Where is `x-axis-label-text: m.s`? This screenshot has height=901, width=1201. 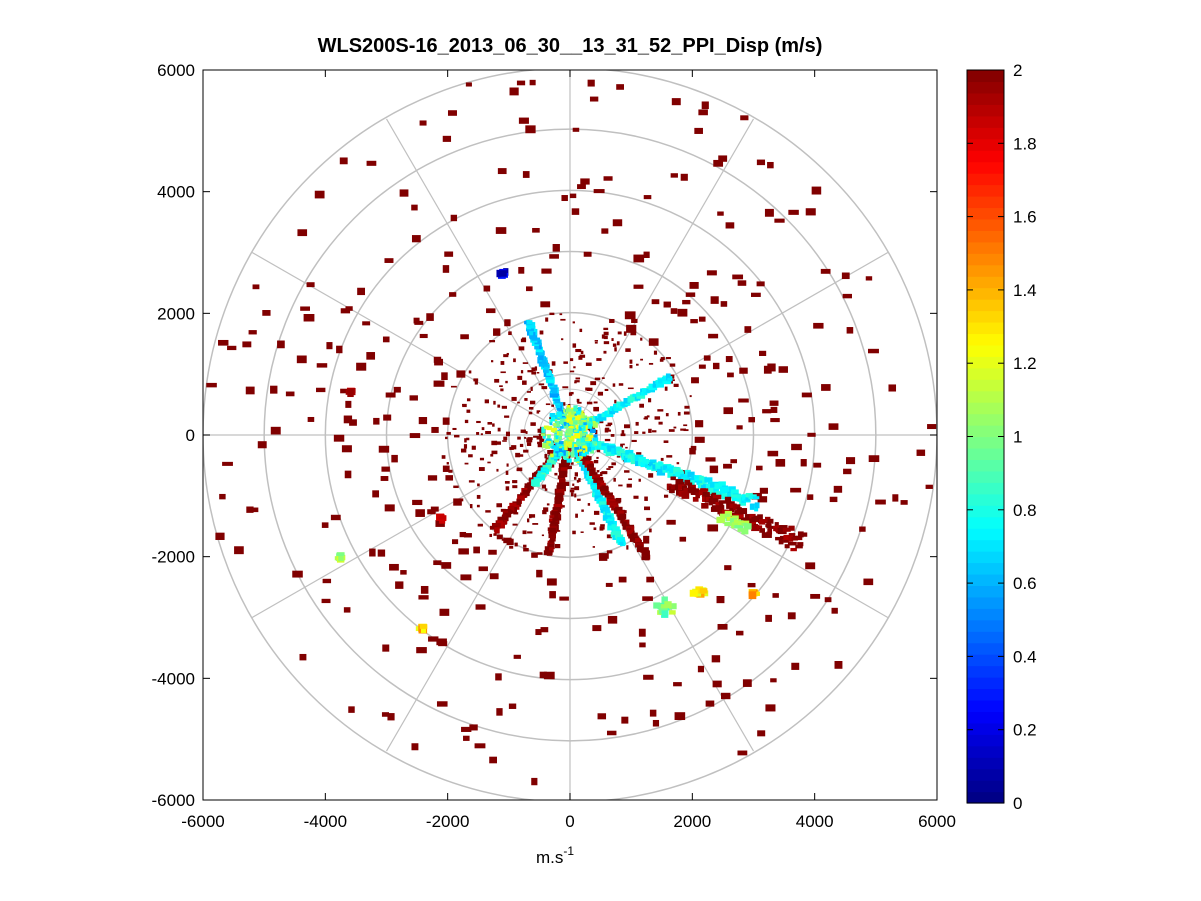 x-axis-label-text: m.s is located at coordinates (549, 857).